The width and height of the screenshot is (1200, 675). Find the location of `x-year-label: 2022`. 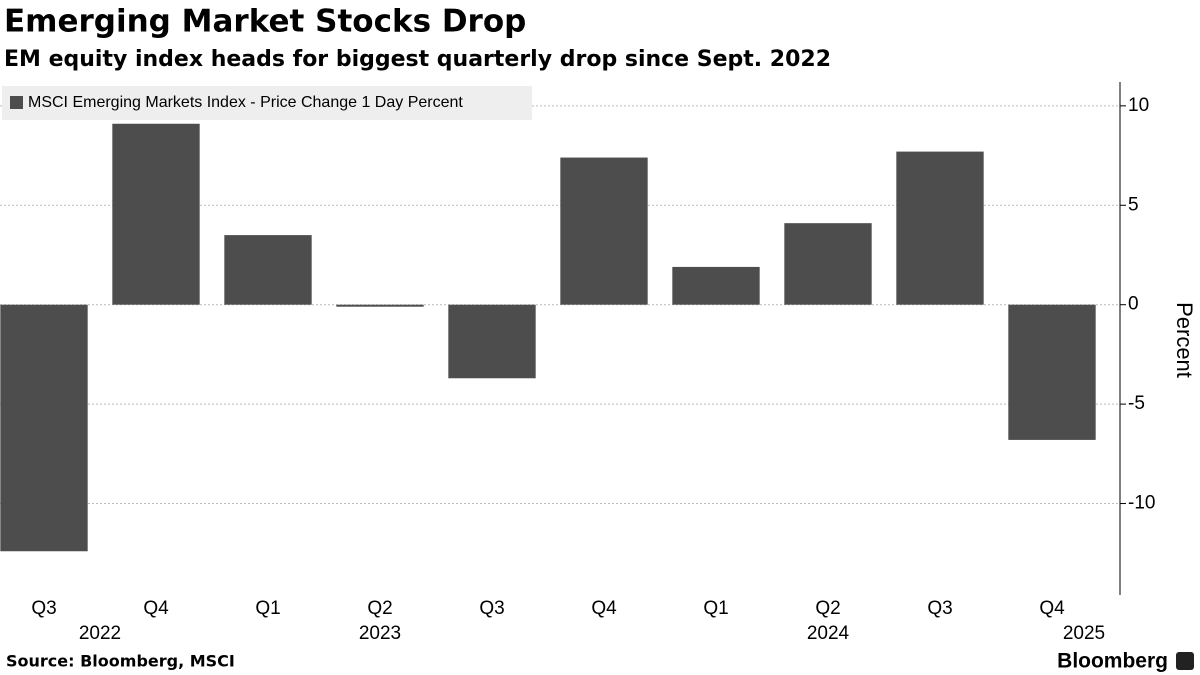

x-year-label: 2022 is located at coordinates (100, 633).